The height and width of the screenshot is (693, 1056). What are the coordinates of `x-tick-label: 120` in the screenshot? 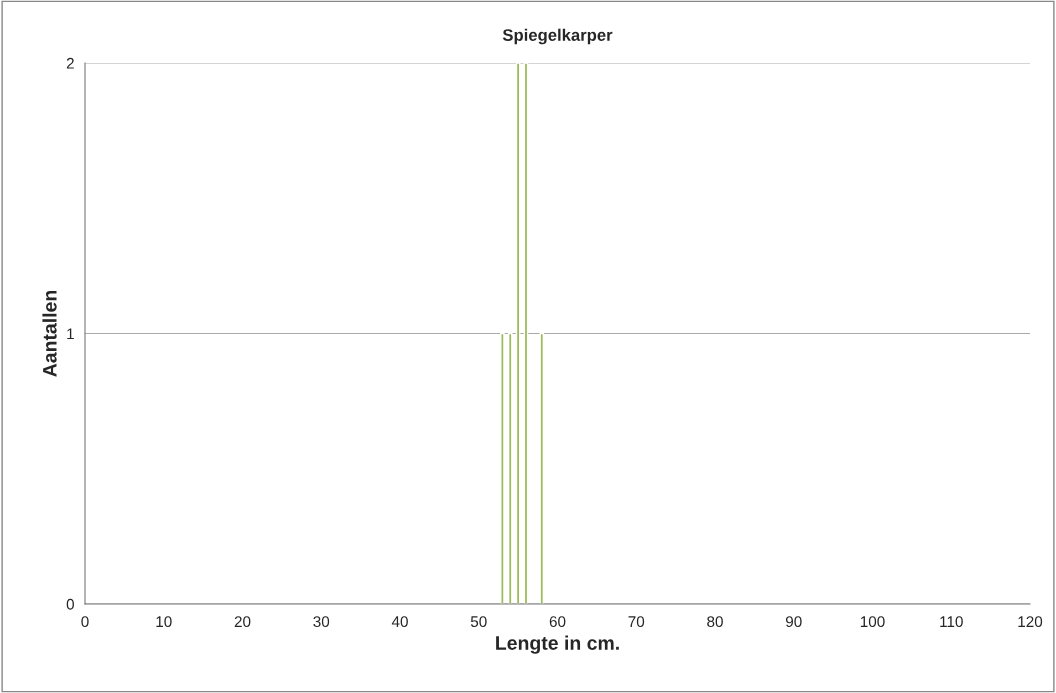 It's located at (1030, 622).